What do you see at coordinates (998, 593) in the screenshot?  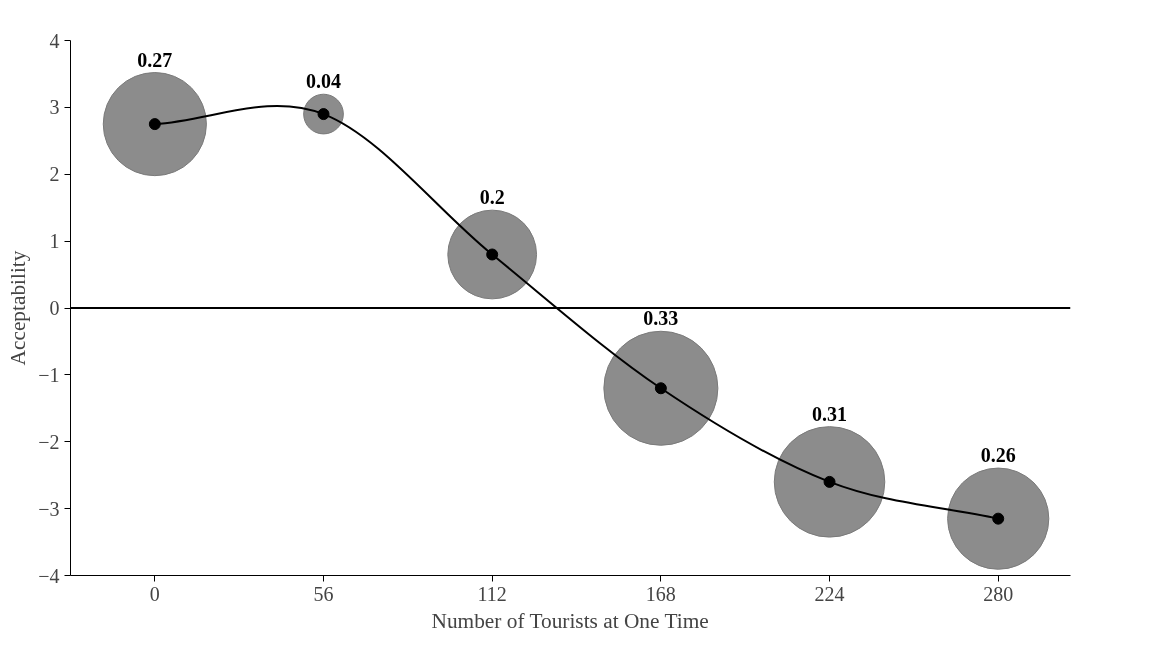 I see `x-tick-label: 280` at bounding box center [998, 593].